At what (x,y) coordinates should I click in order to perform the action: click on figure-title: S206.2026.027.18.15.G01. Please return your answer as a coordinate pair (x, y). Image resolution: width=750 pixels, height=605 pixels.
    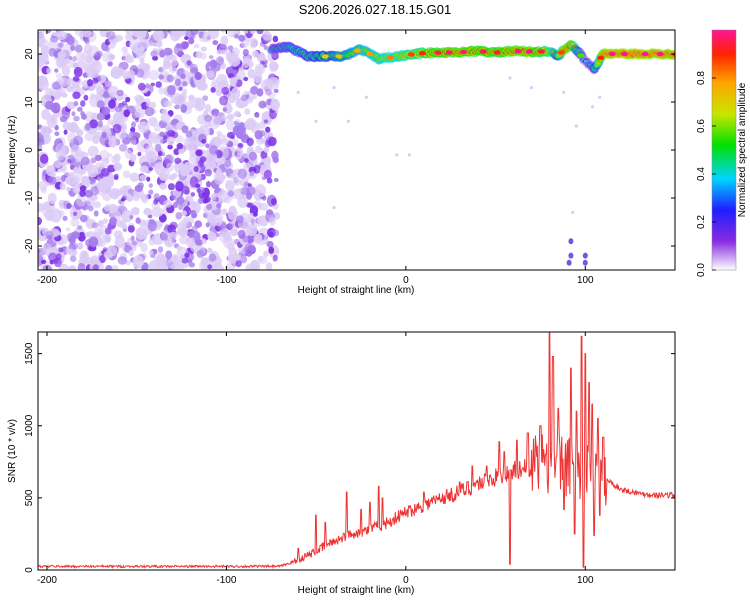
    Looking at the image, I should click on (375, 9).